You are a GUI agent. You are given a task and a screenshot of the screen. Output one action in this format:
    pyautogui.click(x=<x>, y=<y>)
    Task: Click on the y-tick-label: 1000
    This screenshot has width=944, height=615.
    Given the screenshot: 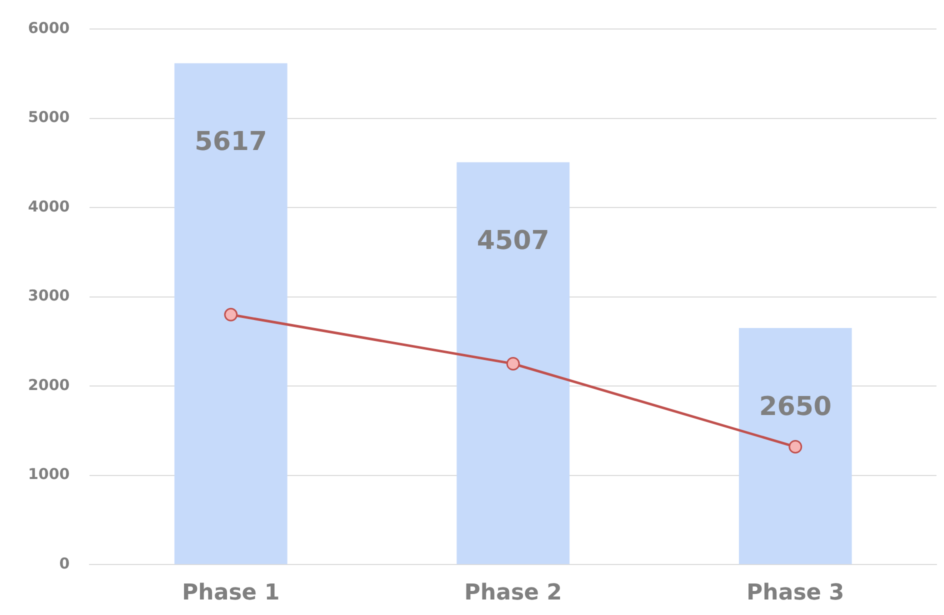 What is the action you would take?
    pyautogui.click(x=49, y=474)
    